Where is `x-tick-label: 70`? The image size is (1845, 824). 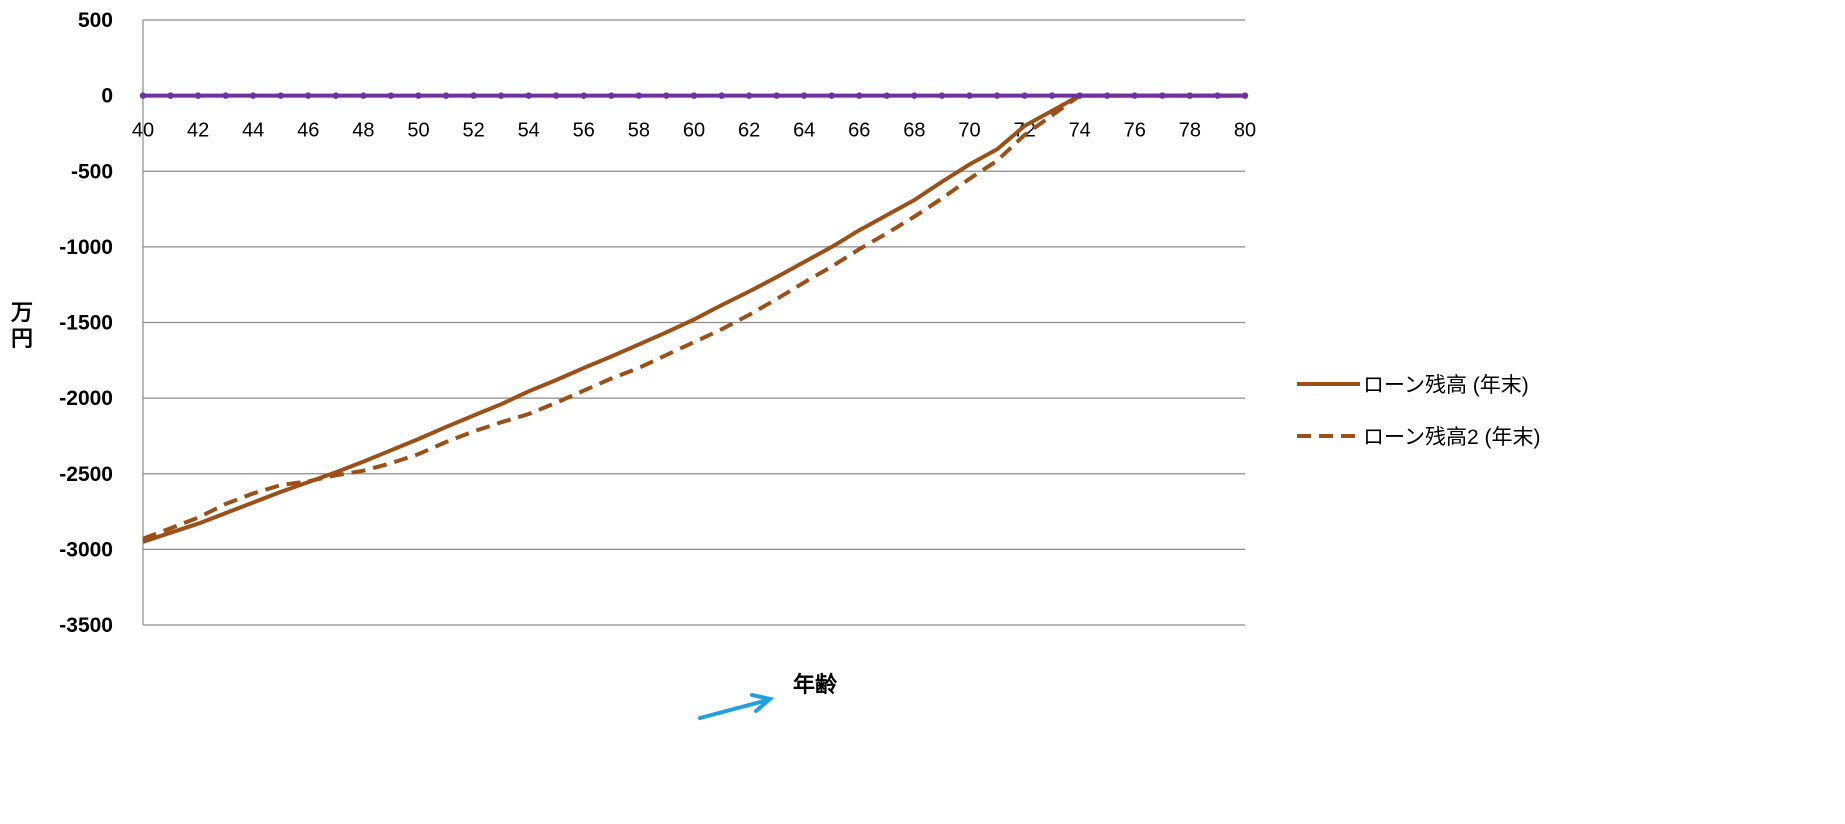
x-tick-label: 70 is located at coordinates (969, 131).